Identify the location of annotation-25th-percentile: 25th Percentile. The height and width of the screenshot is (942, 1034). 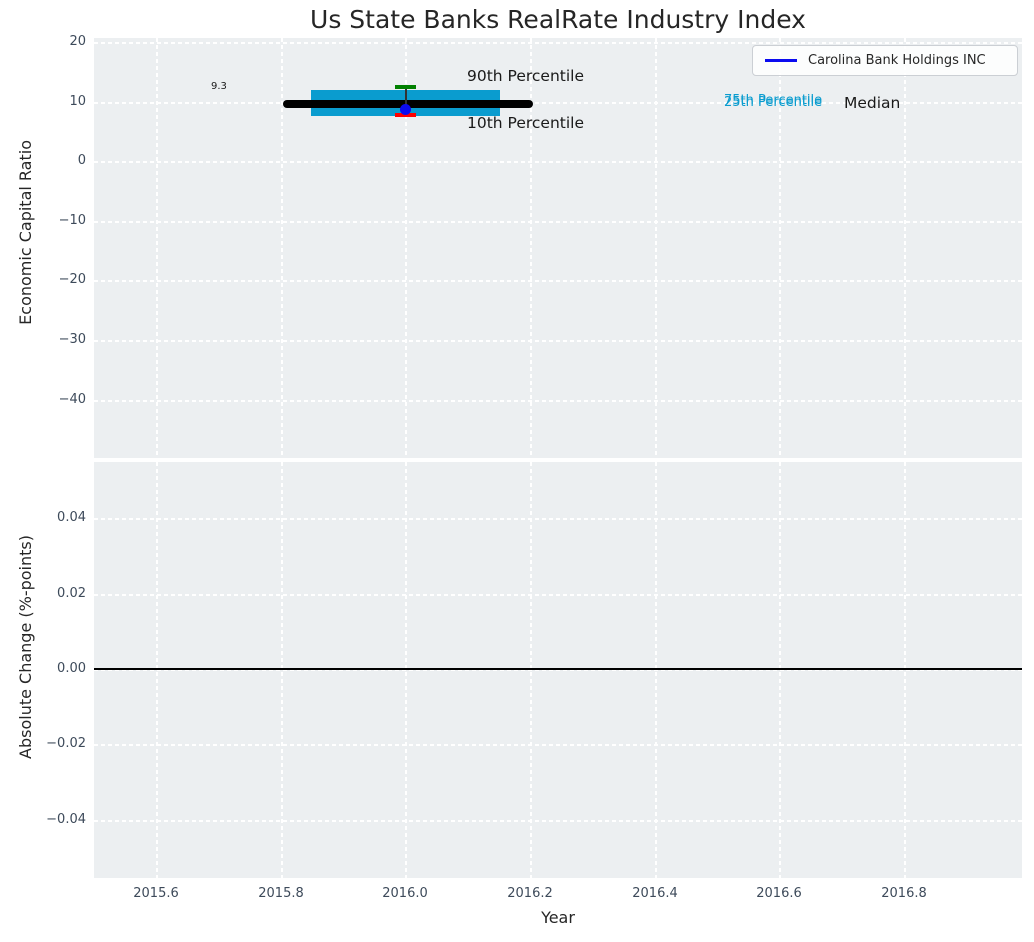
(773, 102).